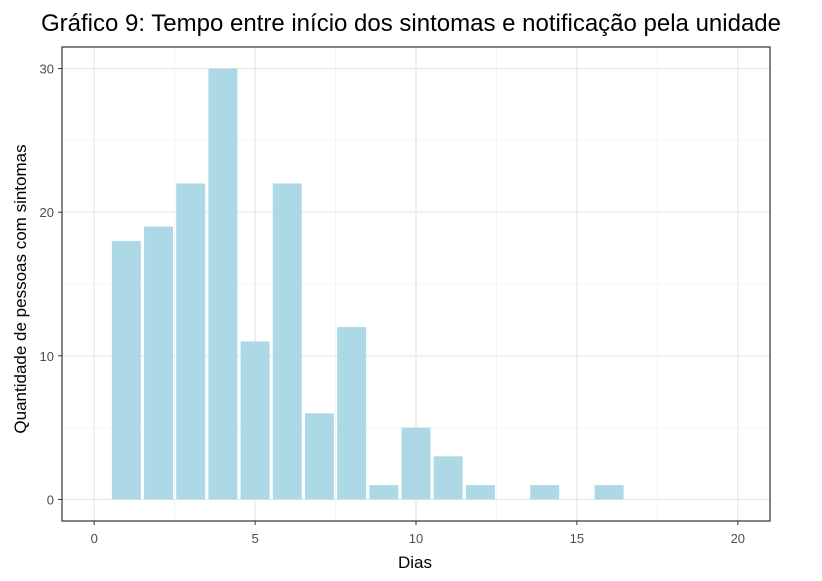 The width and height of the screenshot is (822, 581). What do you see at coordinates (94, 538) in the screenshot?
I see `x-tick-label: 0` at bounding box center [94, 538].